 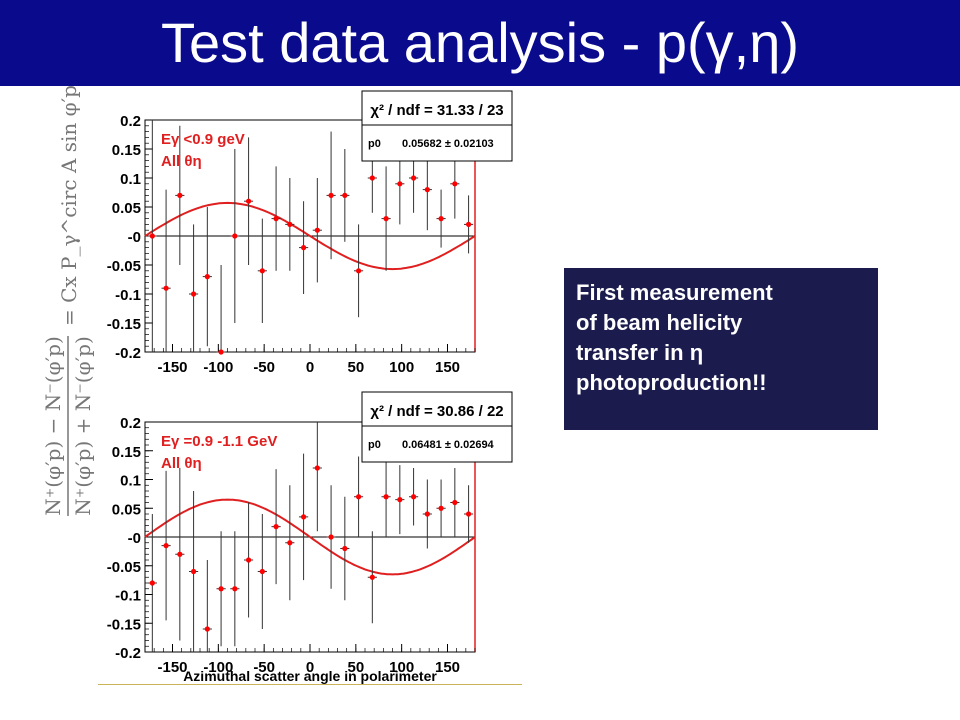 I want to click on formula-denominator: N⁺(φ′p) + N⁻(φ′p), so click(x=83, y=426).